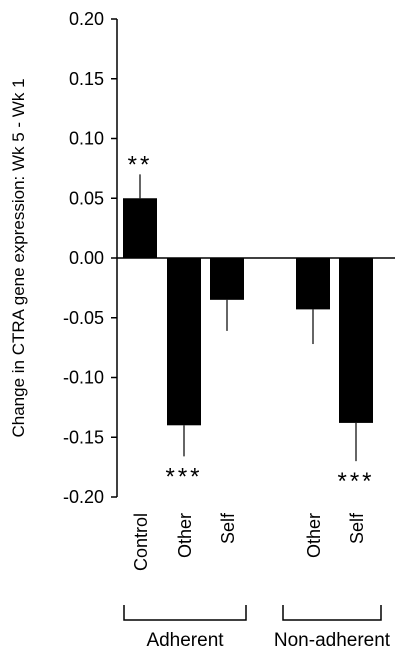 The image size is (406, 652). Describe the element at coordinates (83, 318) in the screenshot. I see `y-tick-label: -0.05` at that location.